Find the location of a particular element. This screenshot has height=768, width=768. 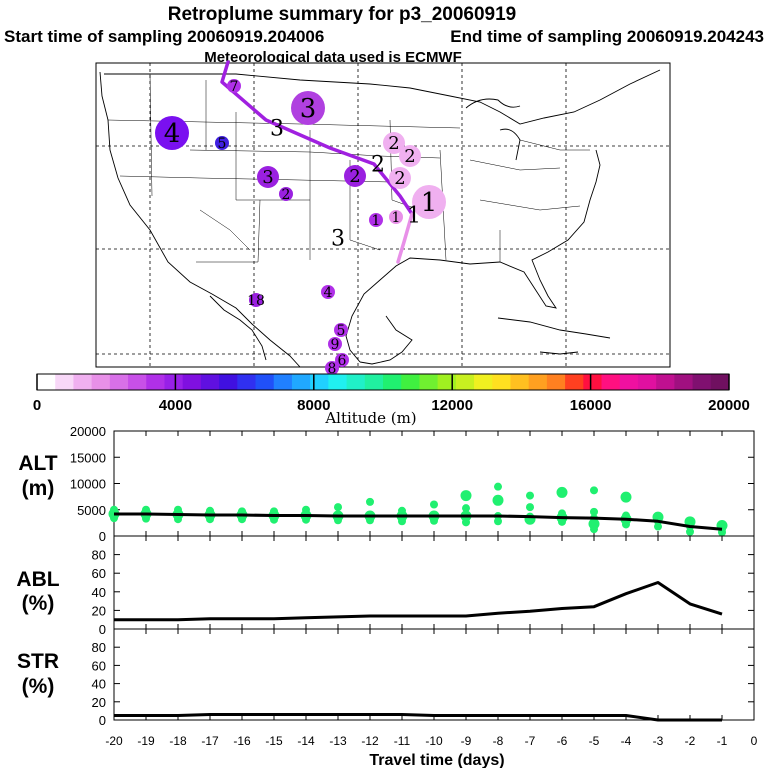

abl-yticks: 80 60 40 20 0 is located at coordinates (423, 586).